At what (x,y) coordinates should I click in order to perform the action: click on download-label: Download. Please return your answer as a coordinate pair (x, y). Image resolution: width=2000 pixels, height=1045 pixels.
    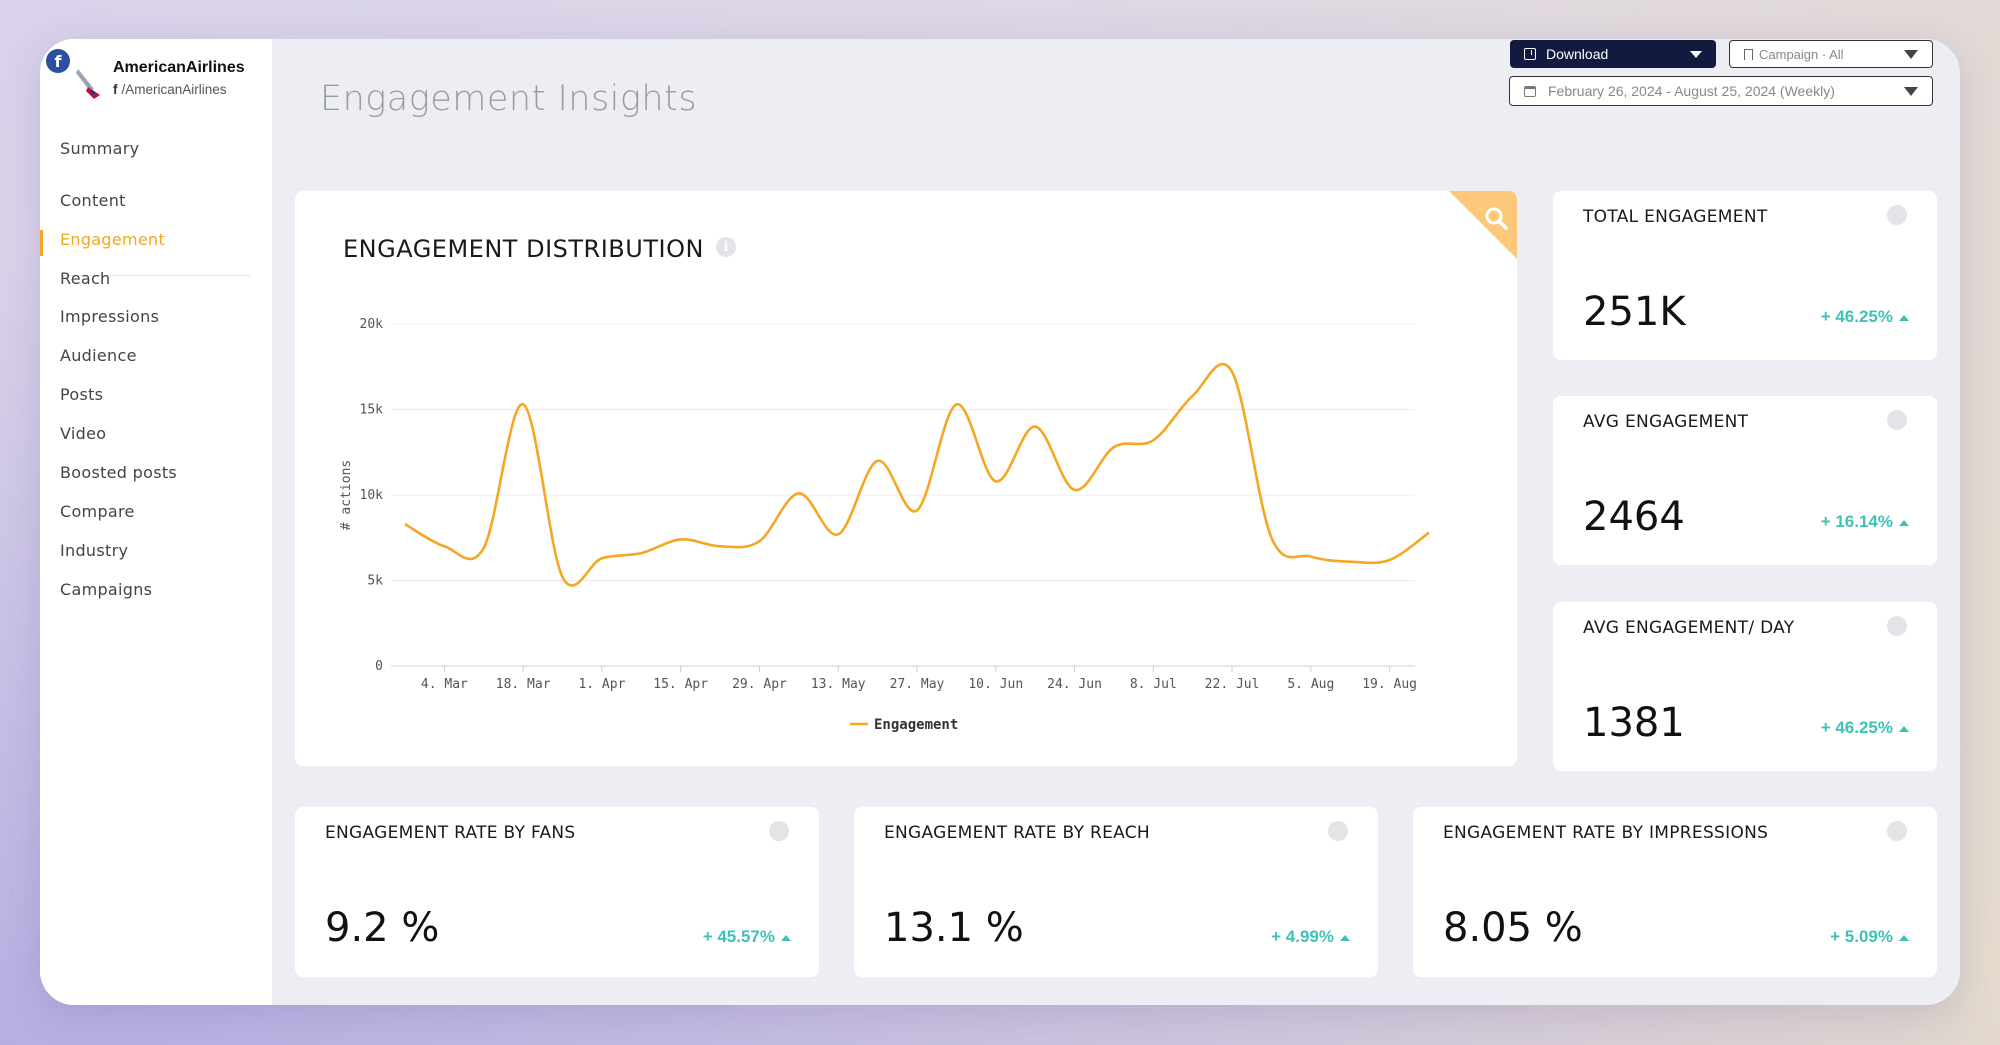
    Looking at the image, I should click on (1577, 54).